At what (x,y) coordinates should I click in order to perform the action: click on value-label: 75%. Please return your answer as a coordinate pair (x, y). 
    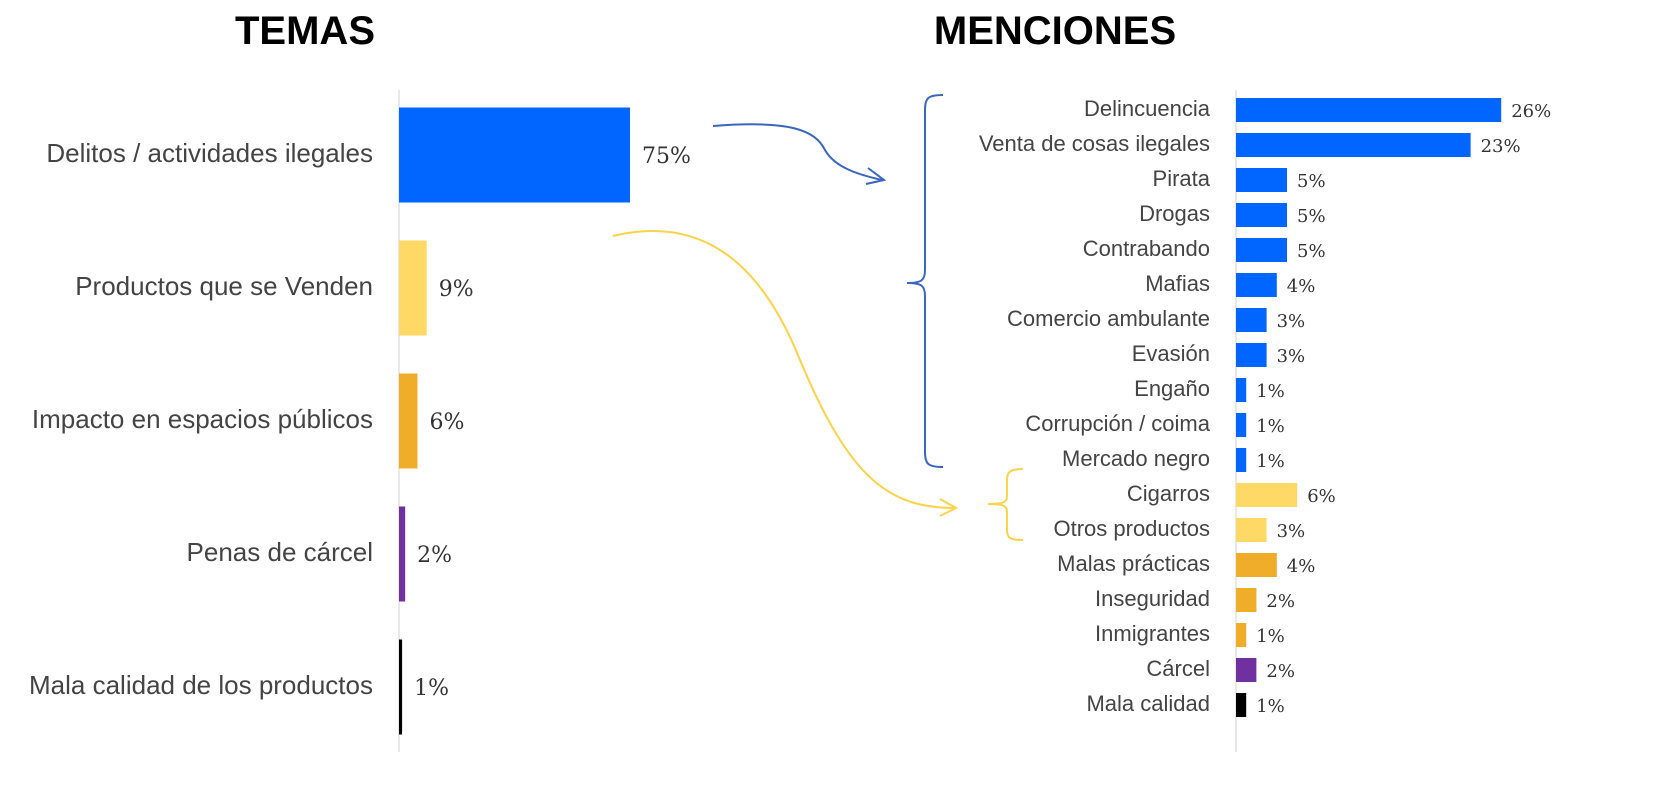
    Looking at the image, I should click on (666, 156).